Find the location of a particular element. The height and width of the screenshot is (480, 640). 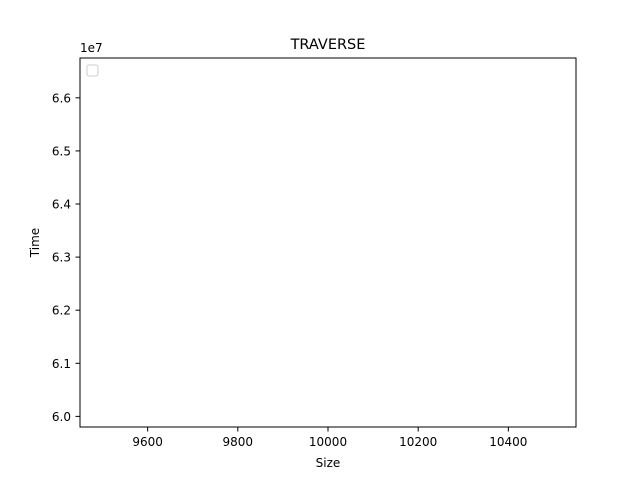

y-tick-label: 6.3 is located at coordinates (61, 258).